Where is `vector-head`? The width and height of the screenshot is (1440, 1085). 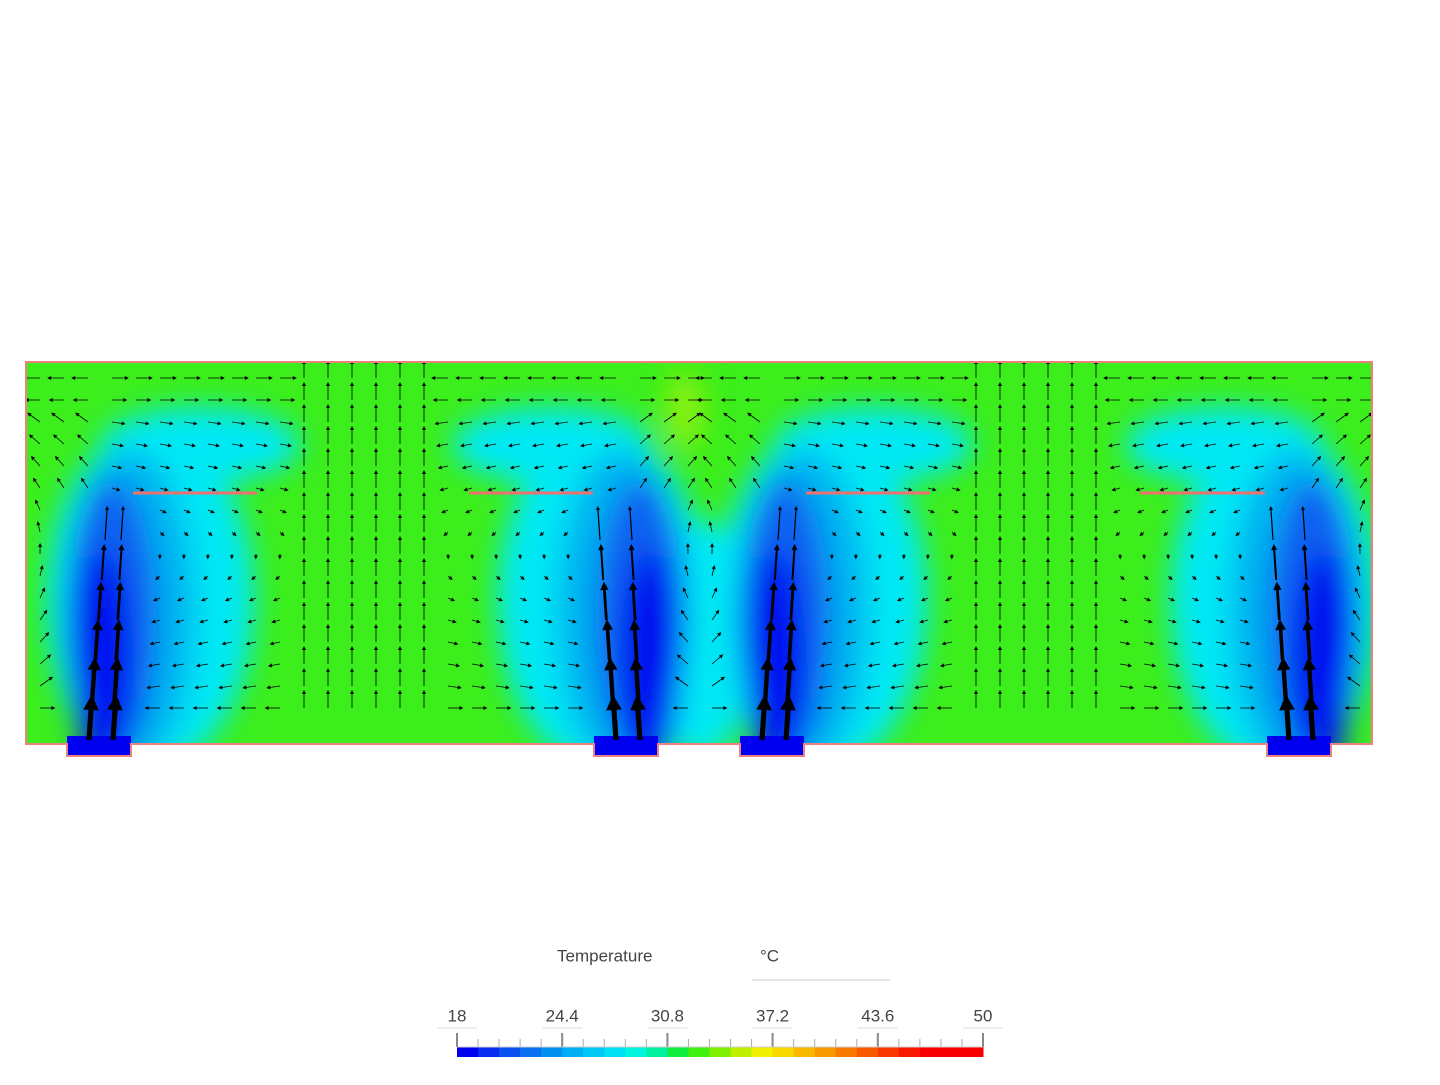
vector-head is located at coordinates (1375, 378).